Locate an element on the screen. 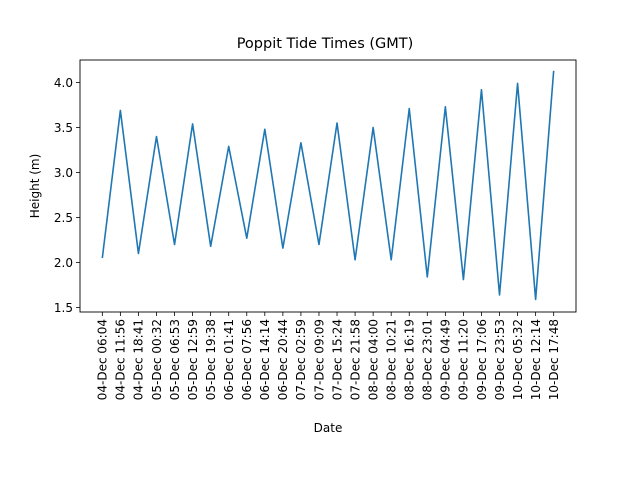  x-tick-label: 07-Dec 02:59 is located at coordinates (301, 359).